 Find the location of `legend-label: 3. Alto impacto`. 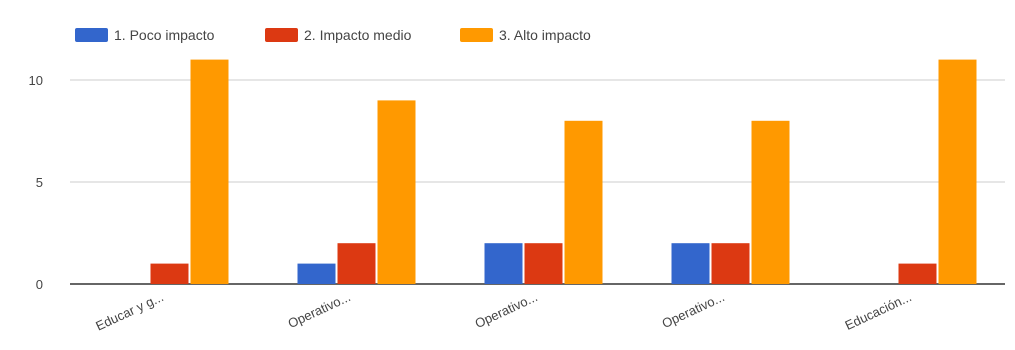

legend-label: 3. Alto impacto is located at coordinates (545, 35).